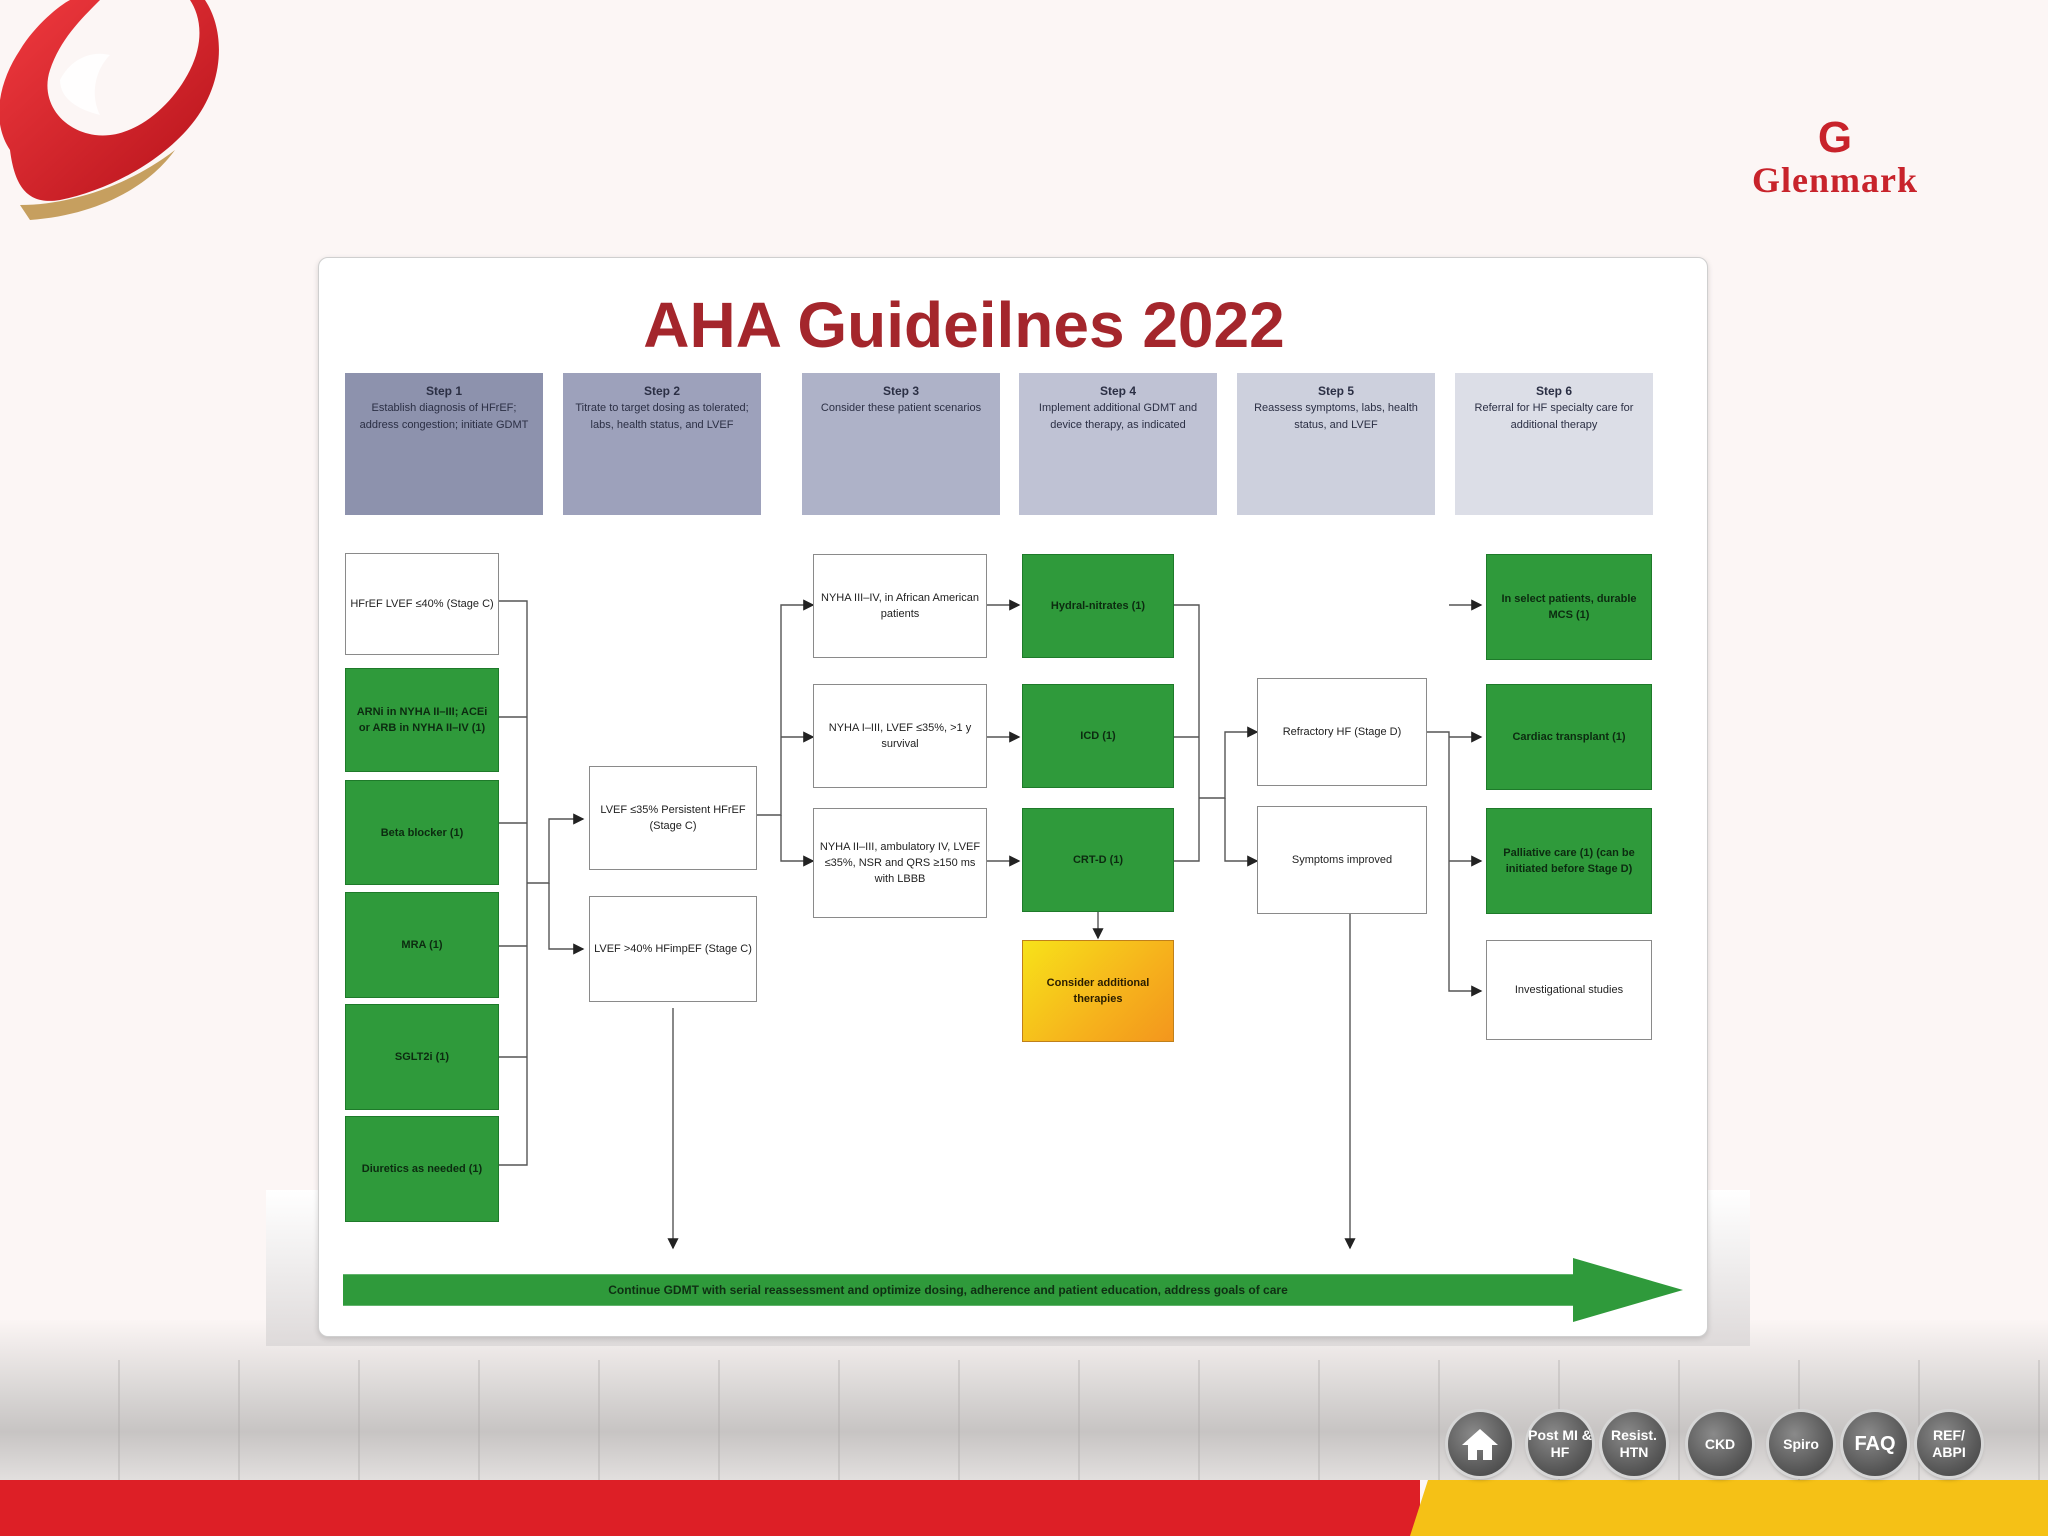 The width and height of the screenshot is (2048, 1536). I want to click on flow-box-beta-blocker: Beta blocker (1), so click(422, 832).